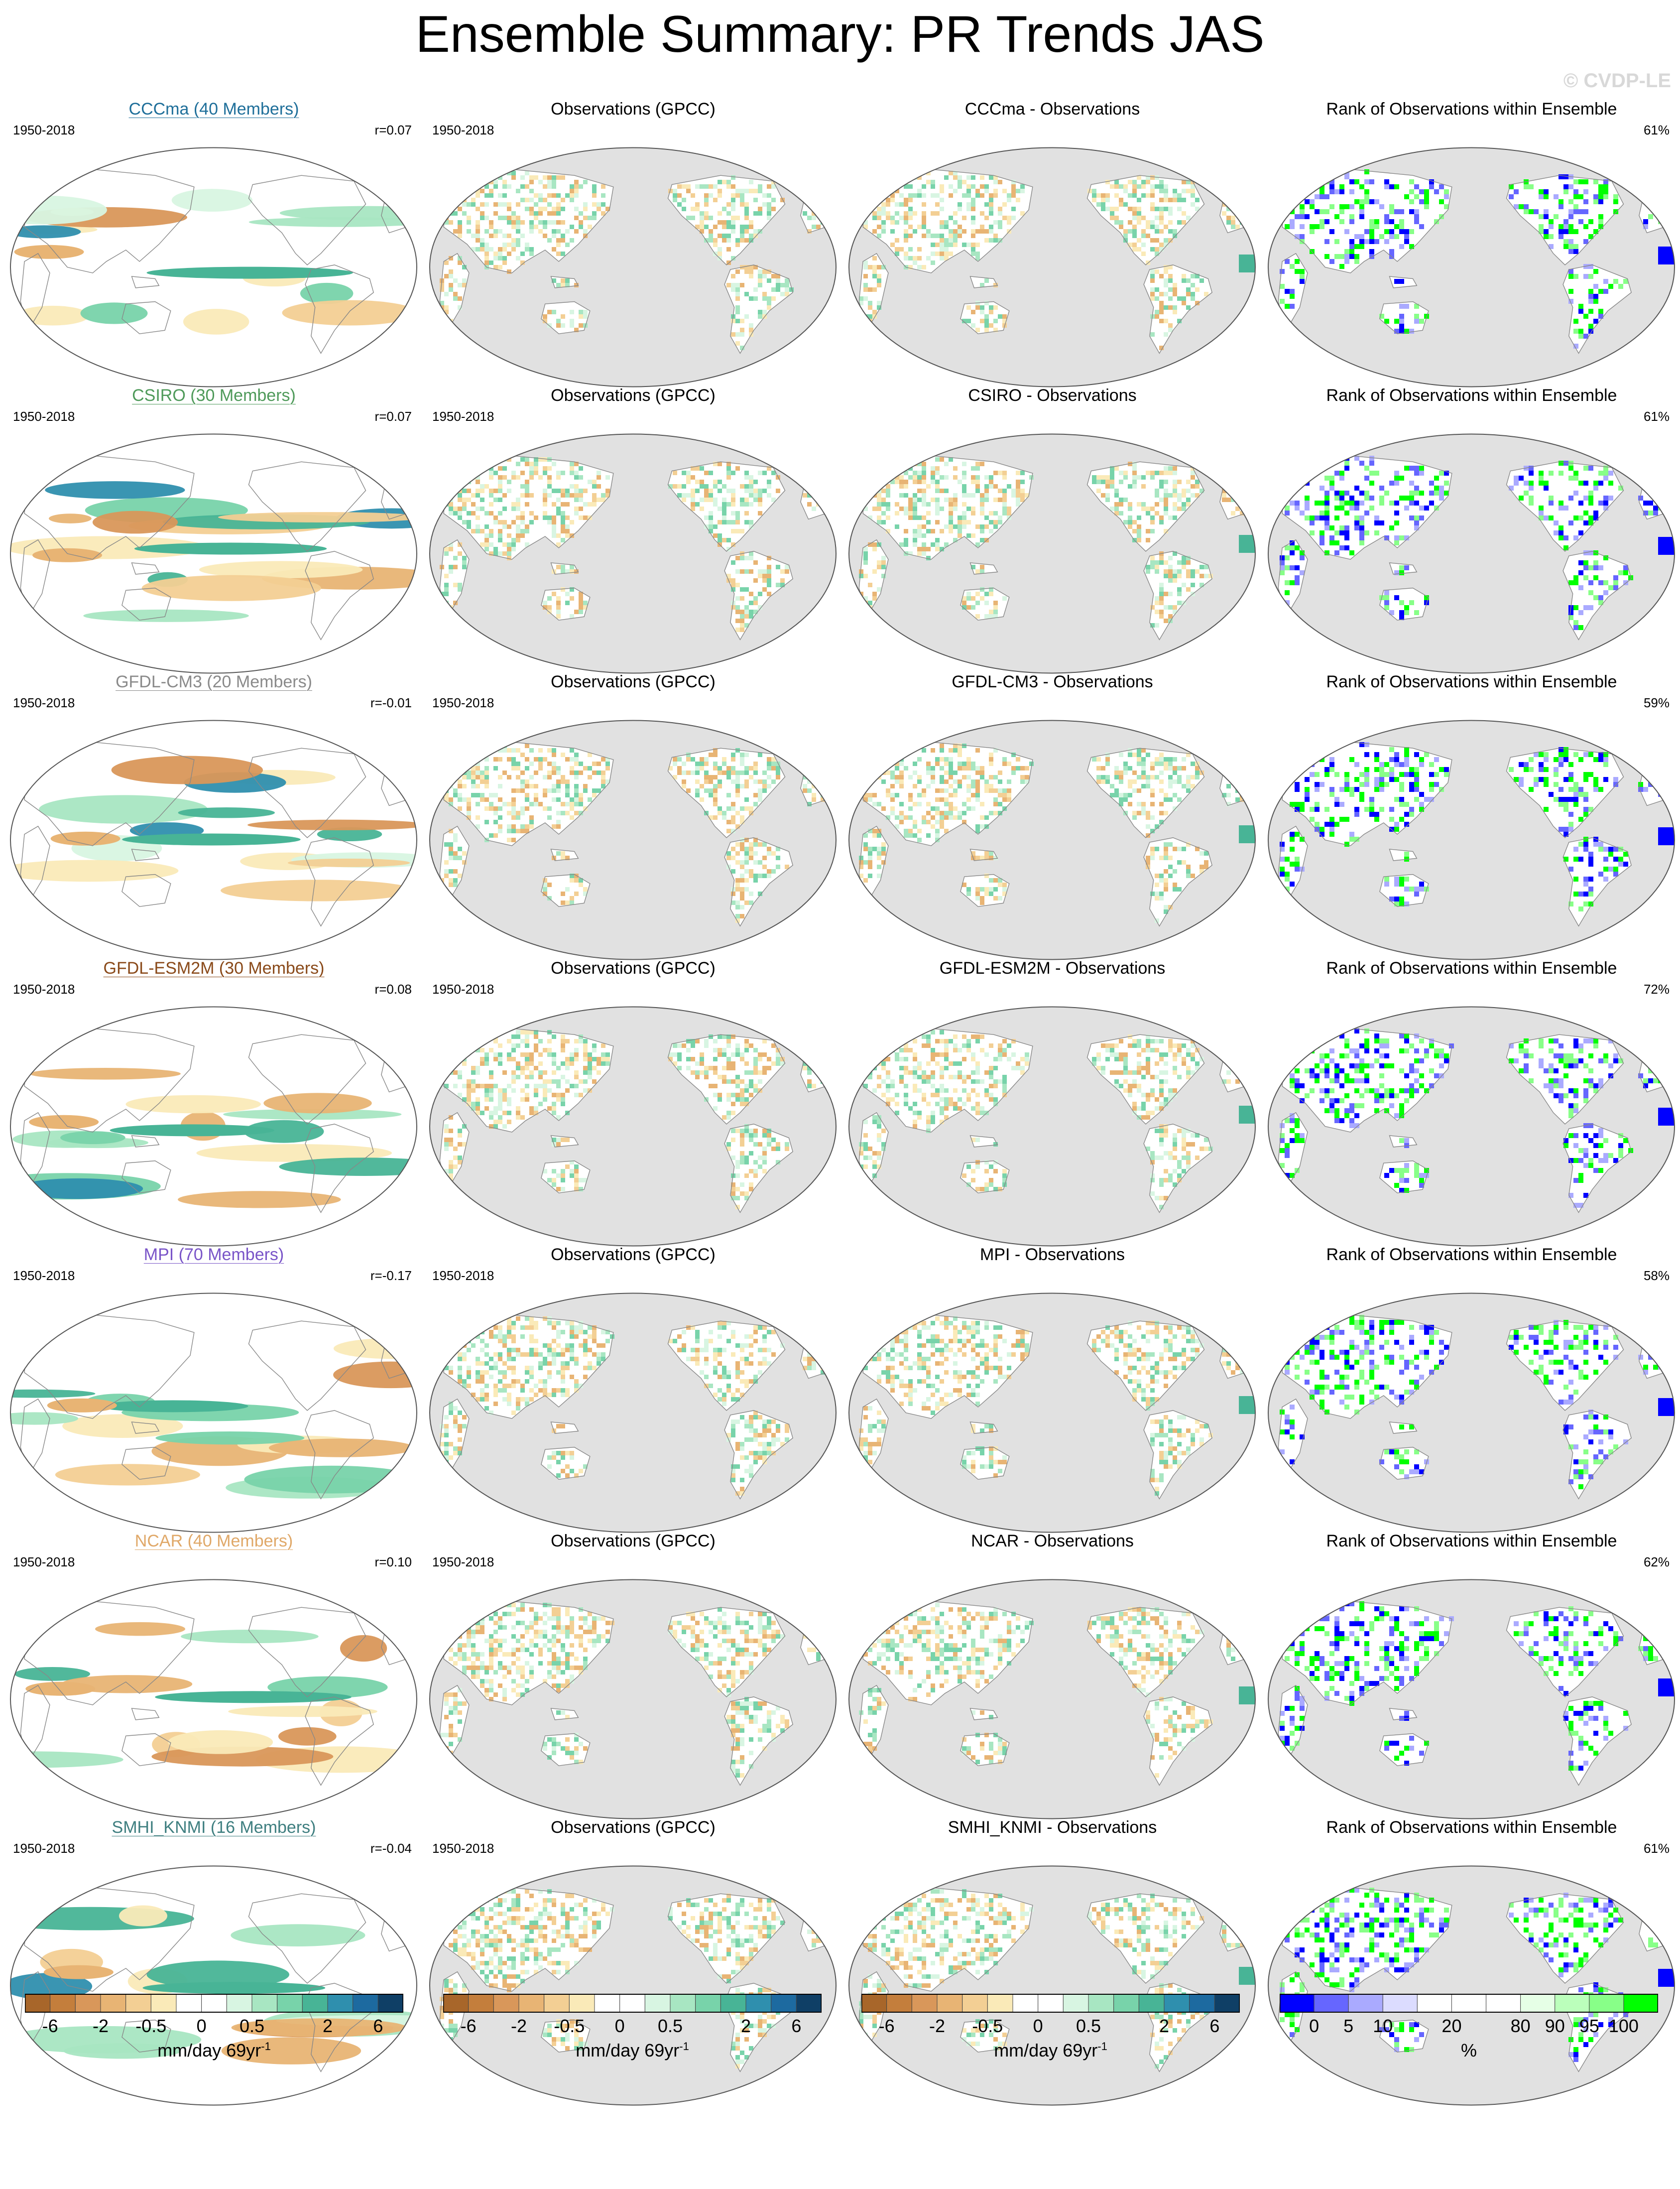 Image resolution: width=1680 pixels, height=2189 pixels. What do you see at coordinates (1214, 2026) in the screenshot?
I see `colorbar-tick-label: 6` at bounding box center [1214, 2026].